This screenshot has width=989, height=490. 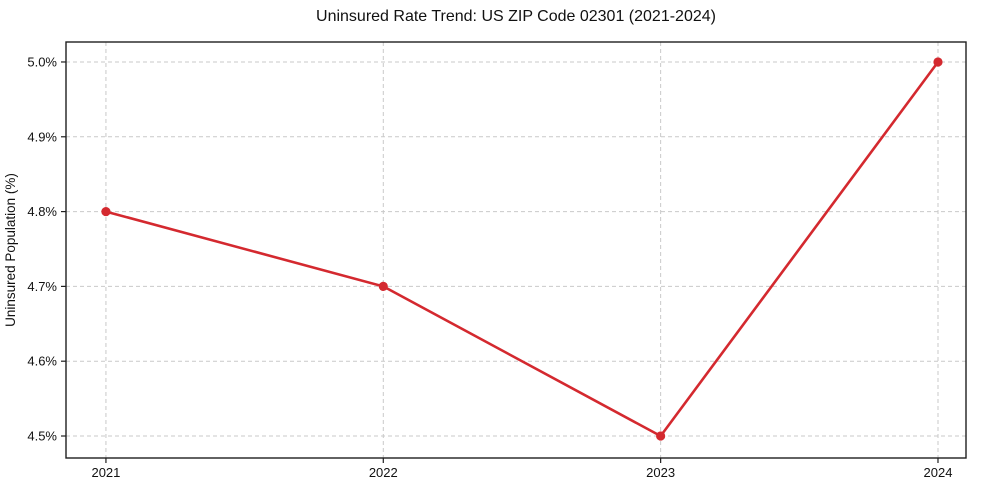 I want to click on y-tick-label: 4.6%, so click(x=42, y=361).